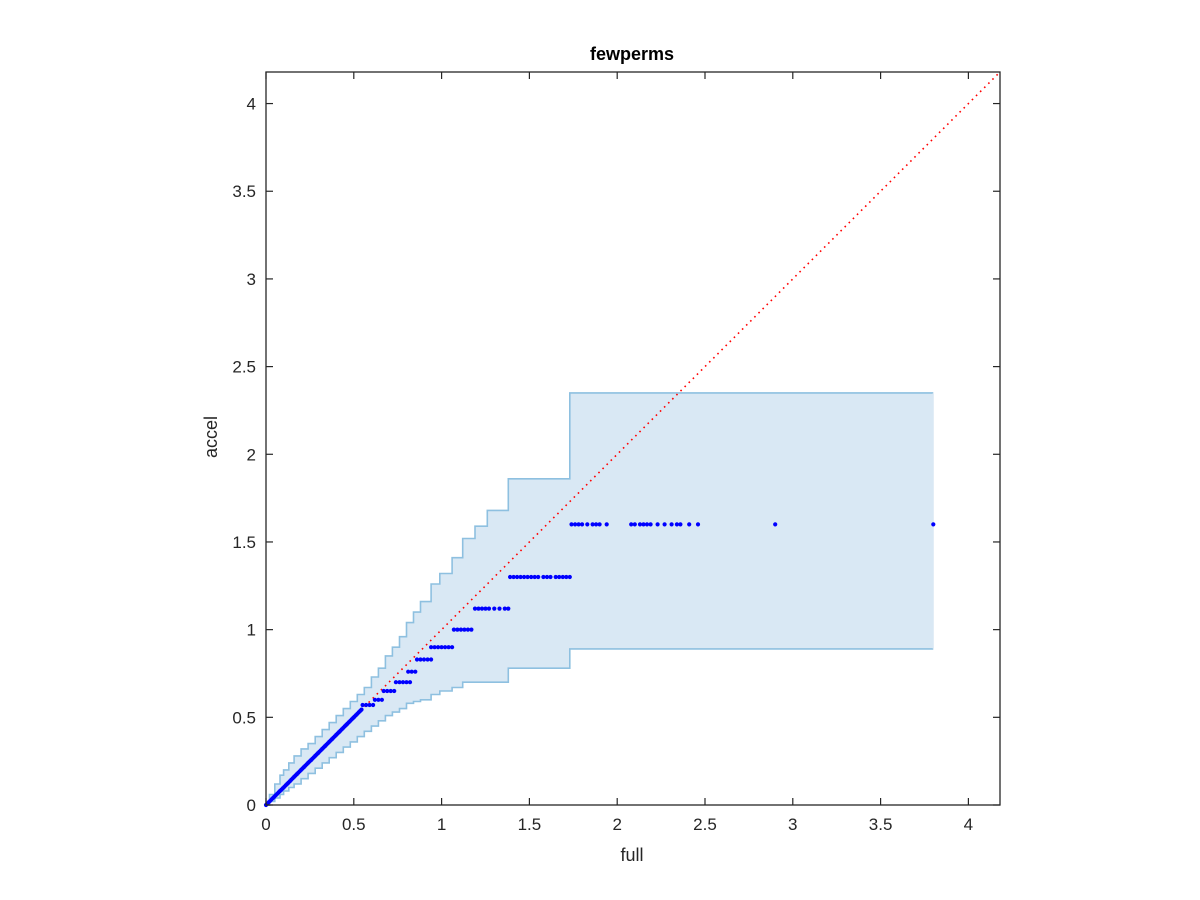  I want to click on band-lower-edge, so click(600, 727).